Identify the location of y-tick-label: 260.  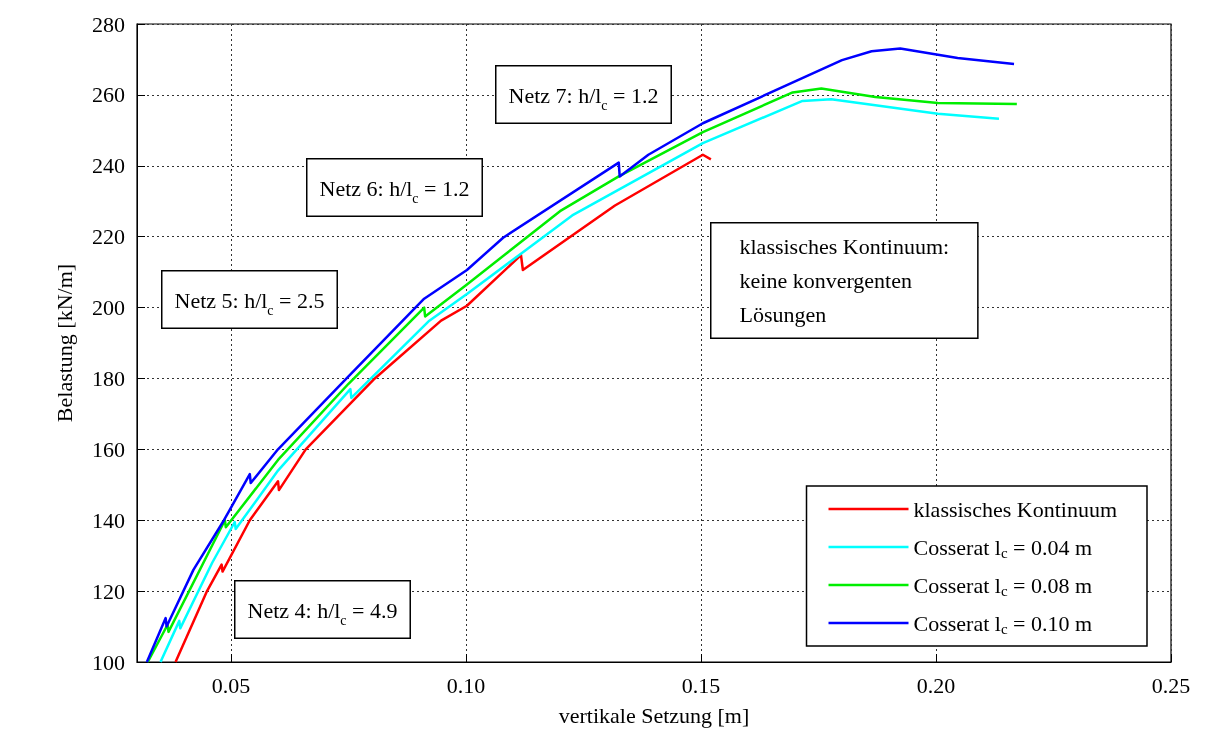
(108, 95).